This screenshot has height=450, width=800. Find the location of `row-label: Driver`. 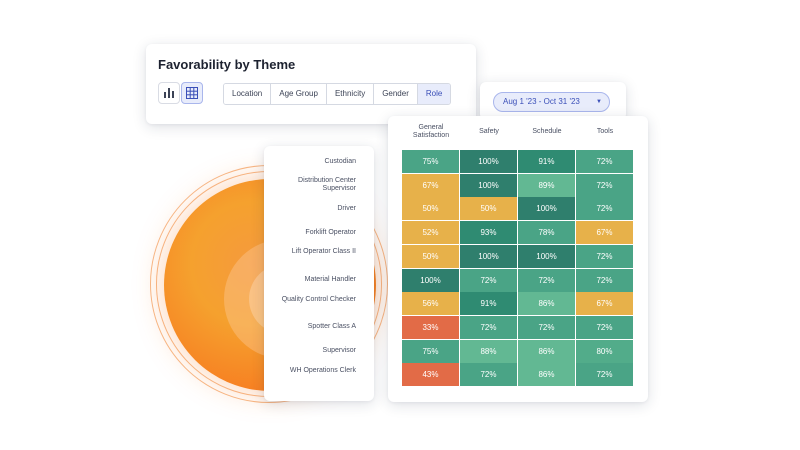

row-label: Driver is located at coordinates (346, 208).